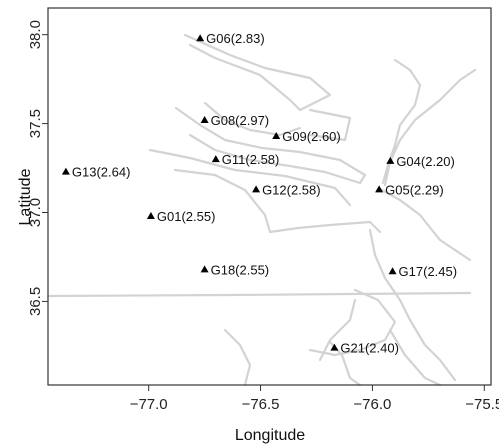  I want to click on station-label: G04(2.20), so click(425, 161).